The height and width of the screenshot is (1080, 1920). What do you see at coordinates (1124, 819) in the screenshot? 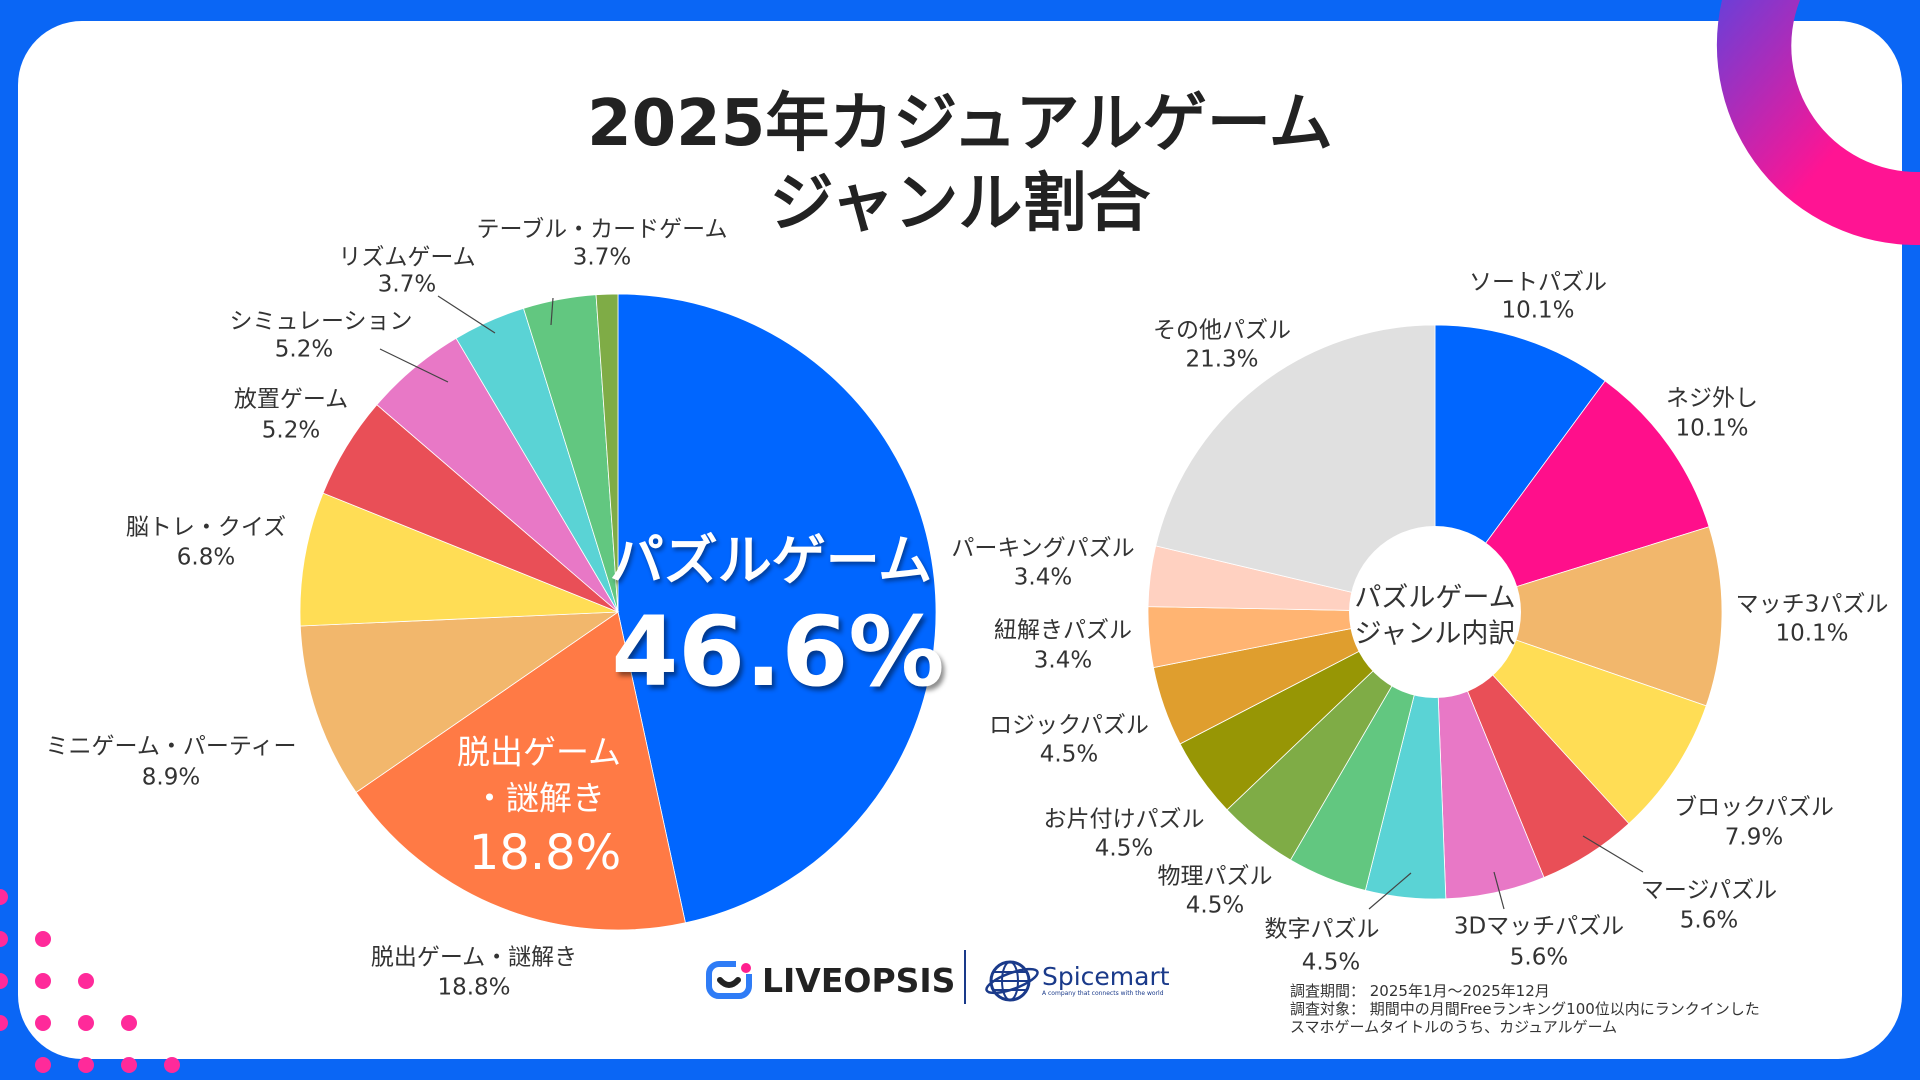
I see `label-tidy: お片付けパズル` at bounding box center [1124, 819].